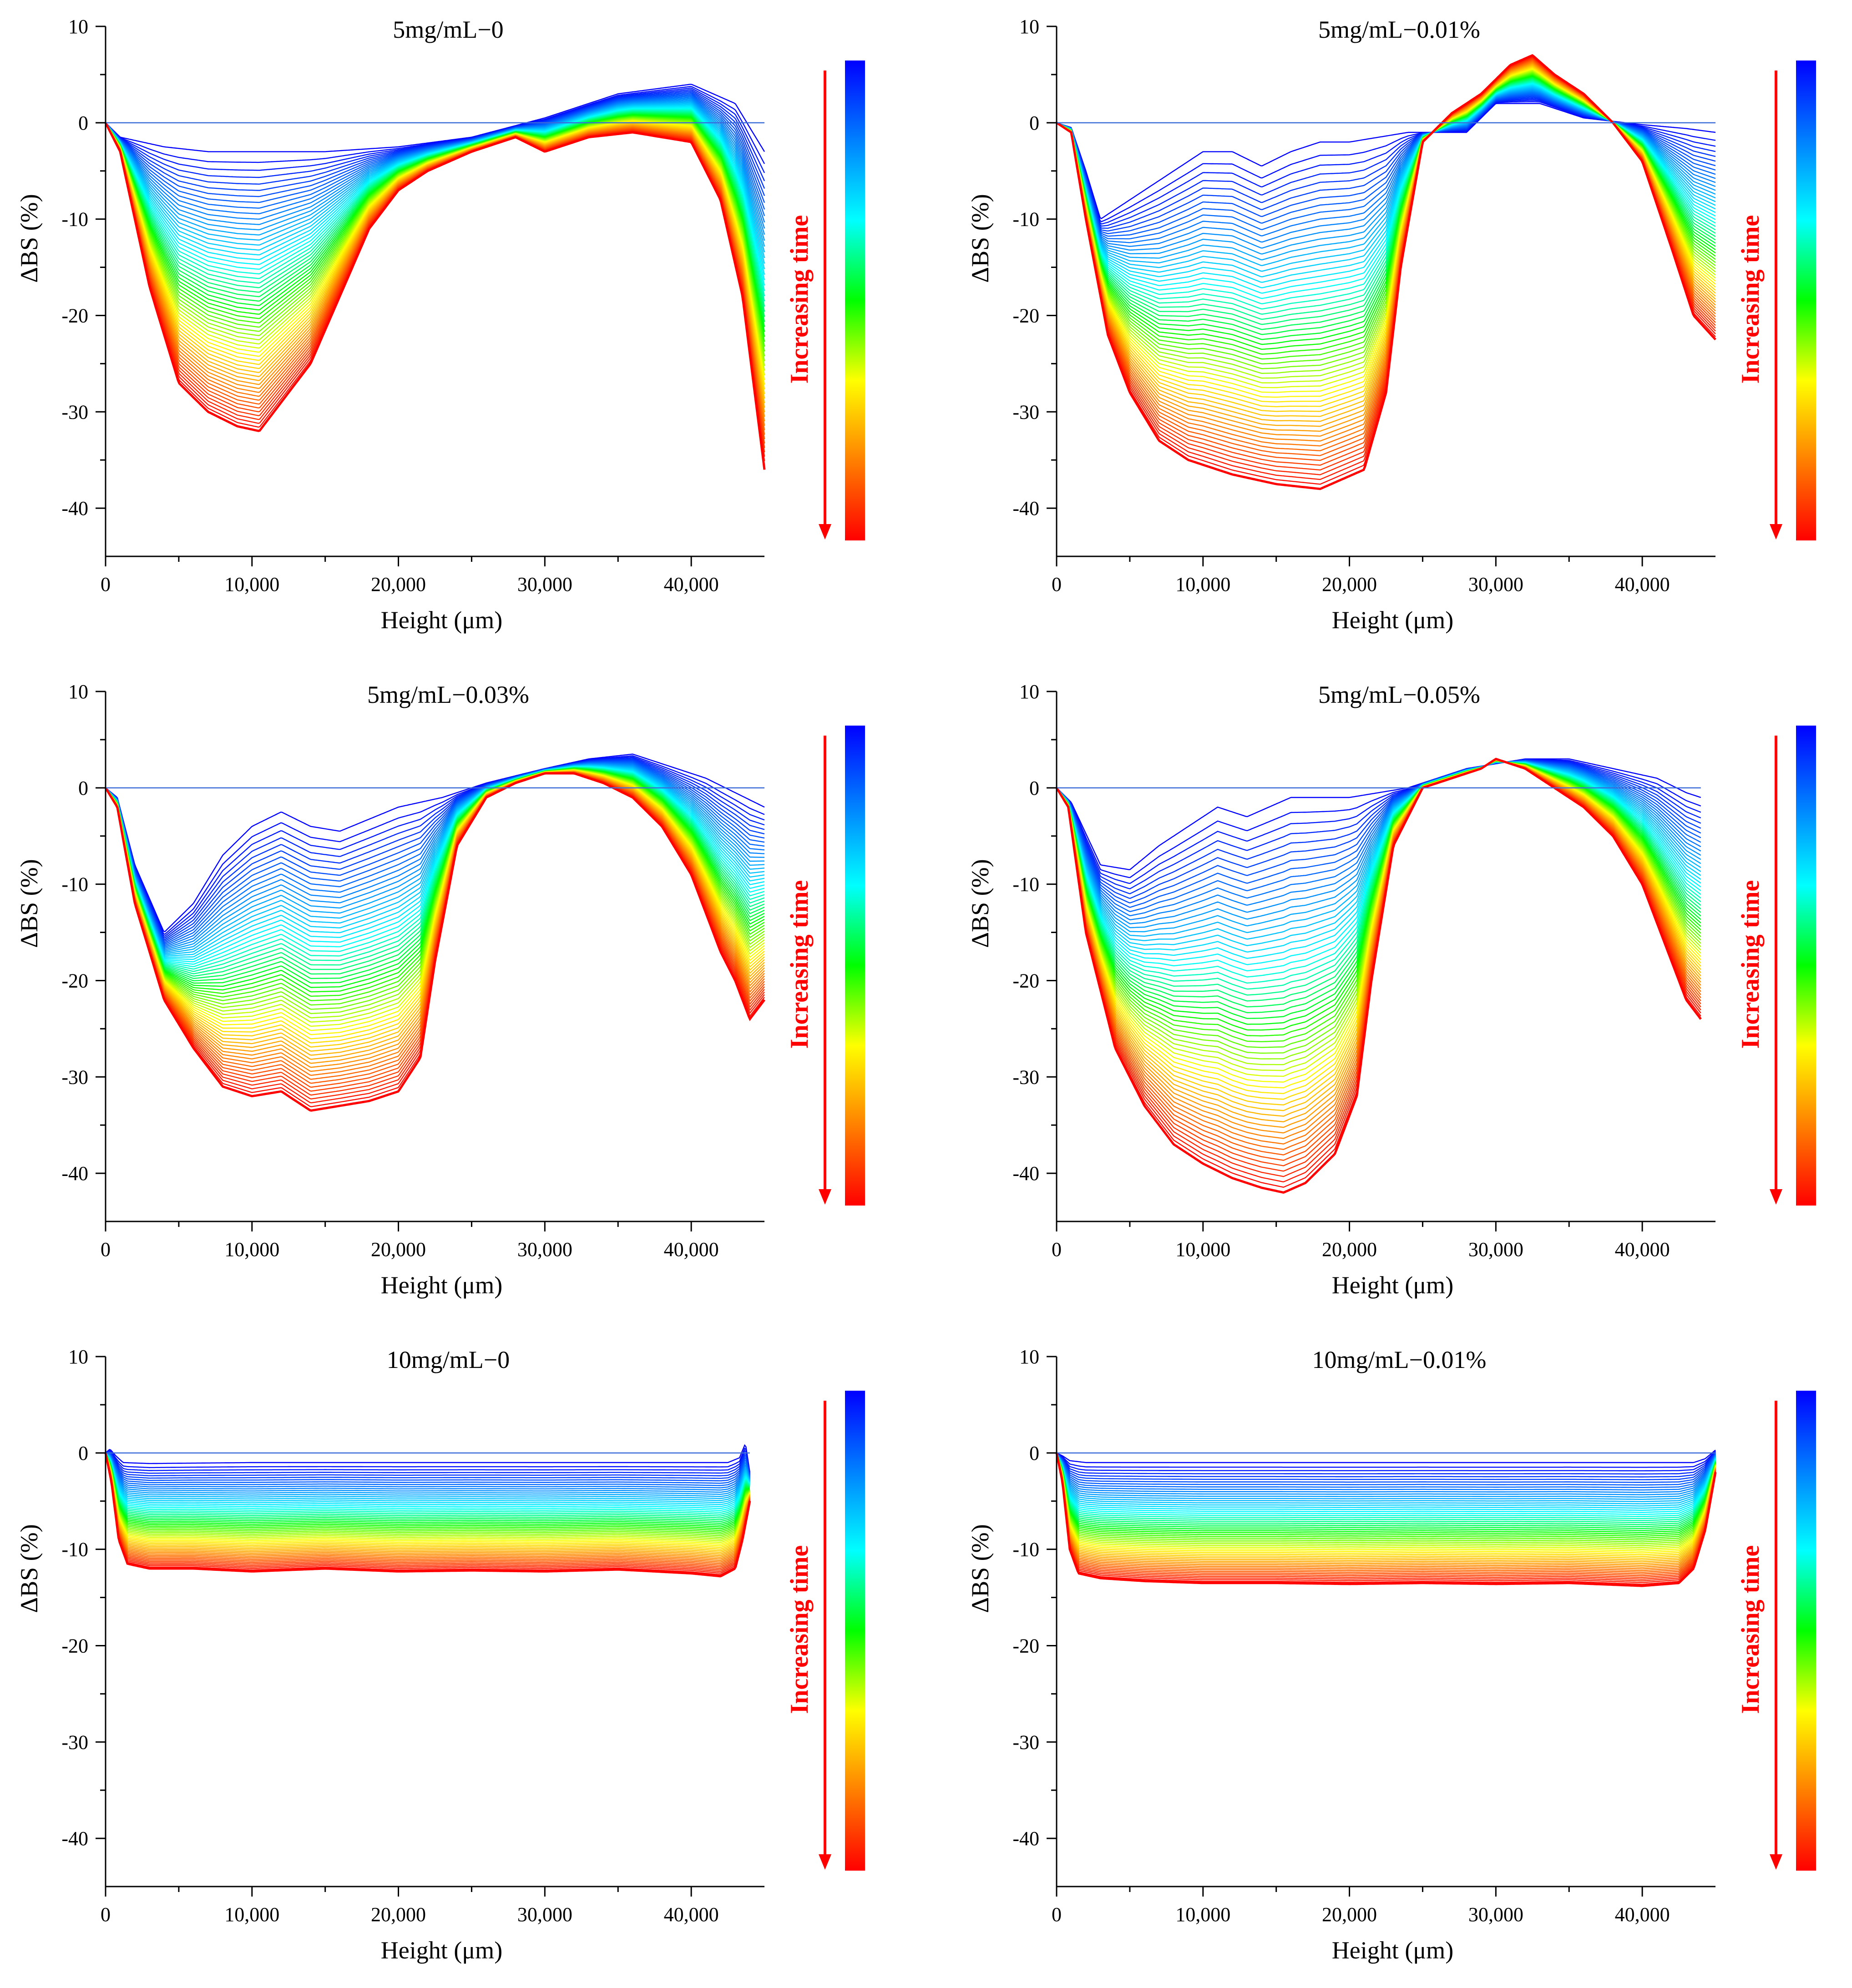 The image size is (1852, 1988). What do you see at coordinates (448, 29) in the screenshot?
I see `chart-title: 5mg/mL−0` at bounding box center [448, 29].